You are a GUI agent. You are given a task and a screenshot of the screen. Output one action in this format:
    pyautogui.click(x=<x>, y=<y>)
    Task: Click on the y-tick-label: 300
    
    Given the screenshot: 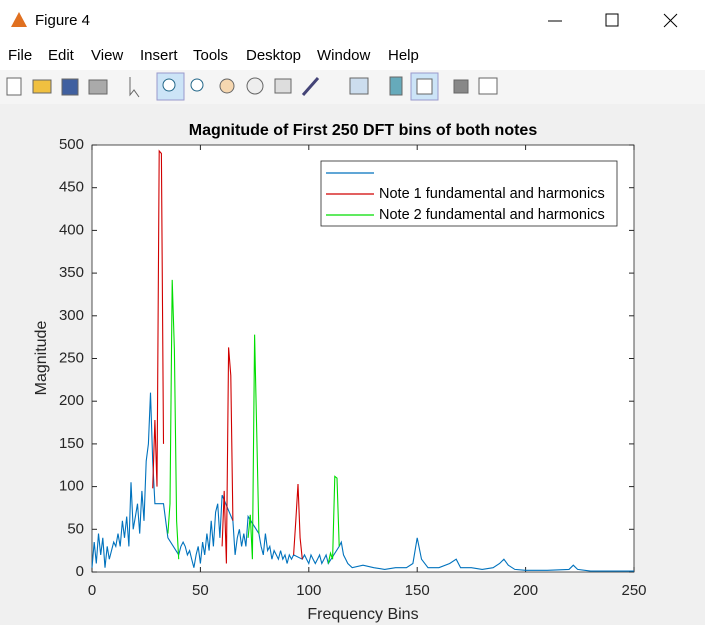 What is the action you would take?
    pyautogui.click(x=71, y=315)
    